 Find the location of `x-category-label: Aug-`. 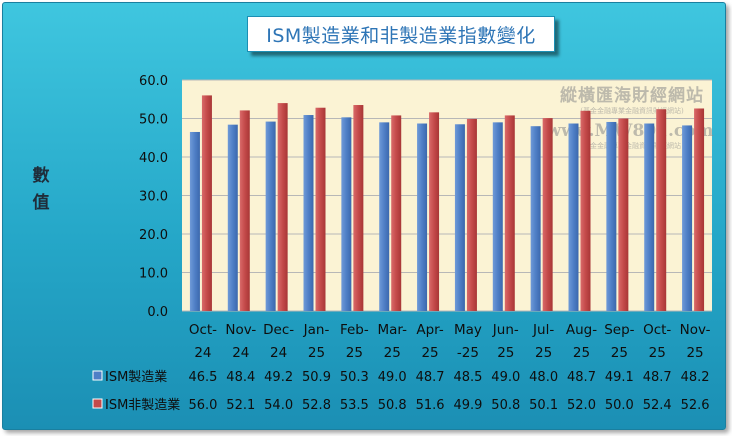

x-category-label: Aug- is located at coordinates (581, 330).